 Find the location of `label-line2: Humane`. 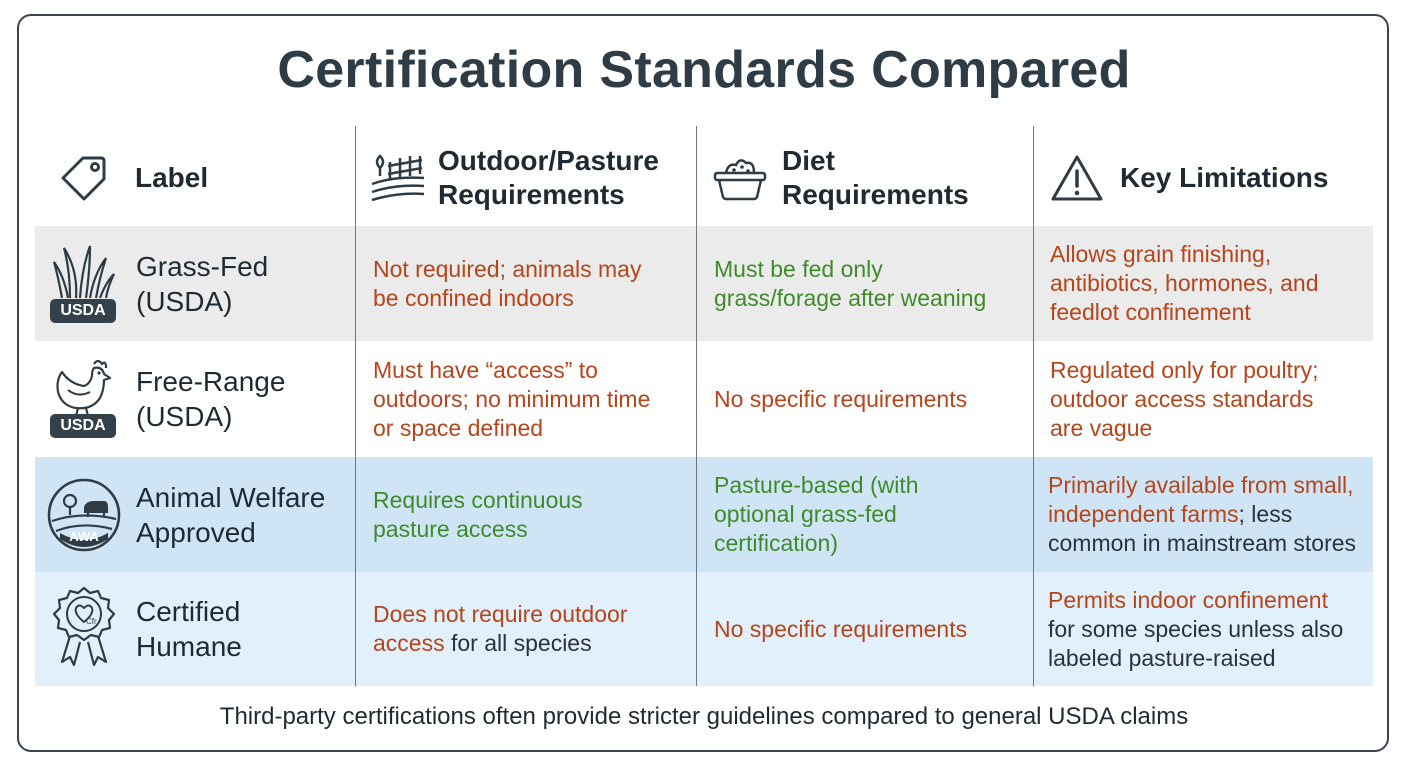

label-line2: Humane is located at coordinates (189, 646).